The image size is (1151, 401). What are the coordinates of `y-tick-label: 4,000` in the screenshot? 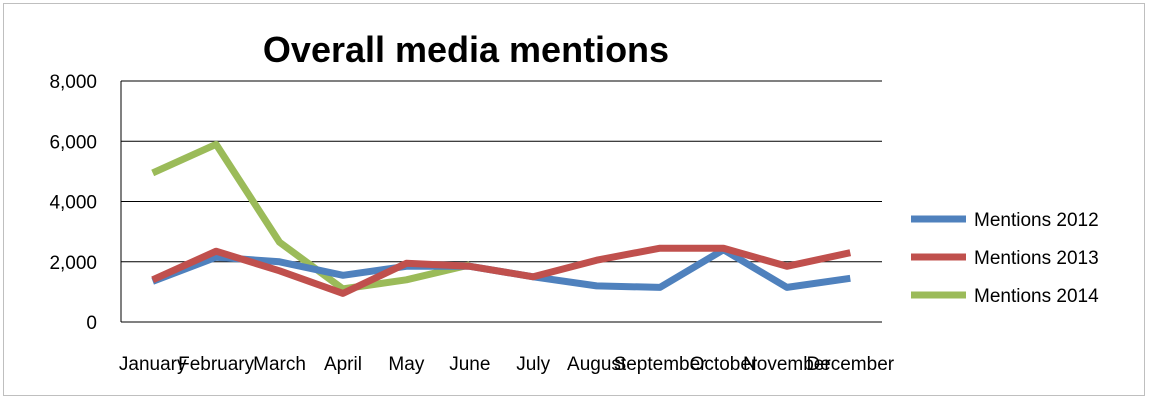 It's located at (73, 203).